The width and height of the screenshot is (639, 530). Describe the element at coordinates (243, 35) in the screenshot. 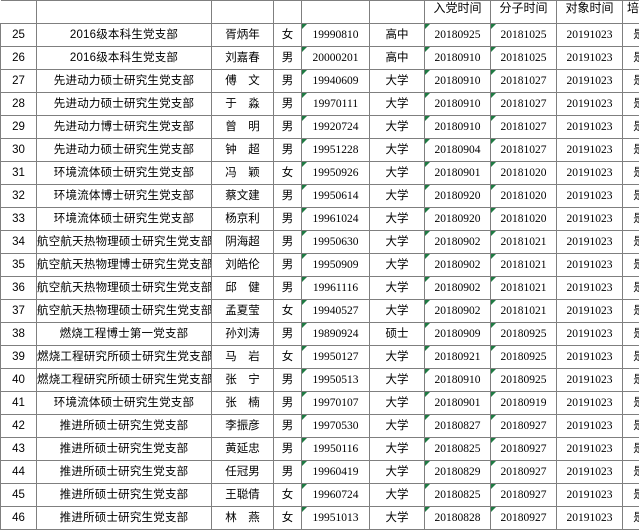

I see `cell-name: 胥炳年` at that location.